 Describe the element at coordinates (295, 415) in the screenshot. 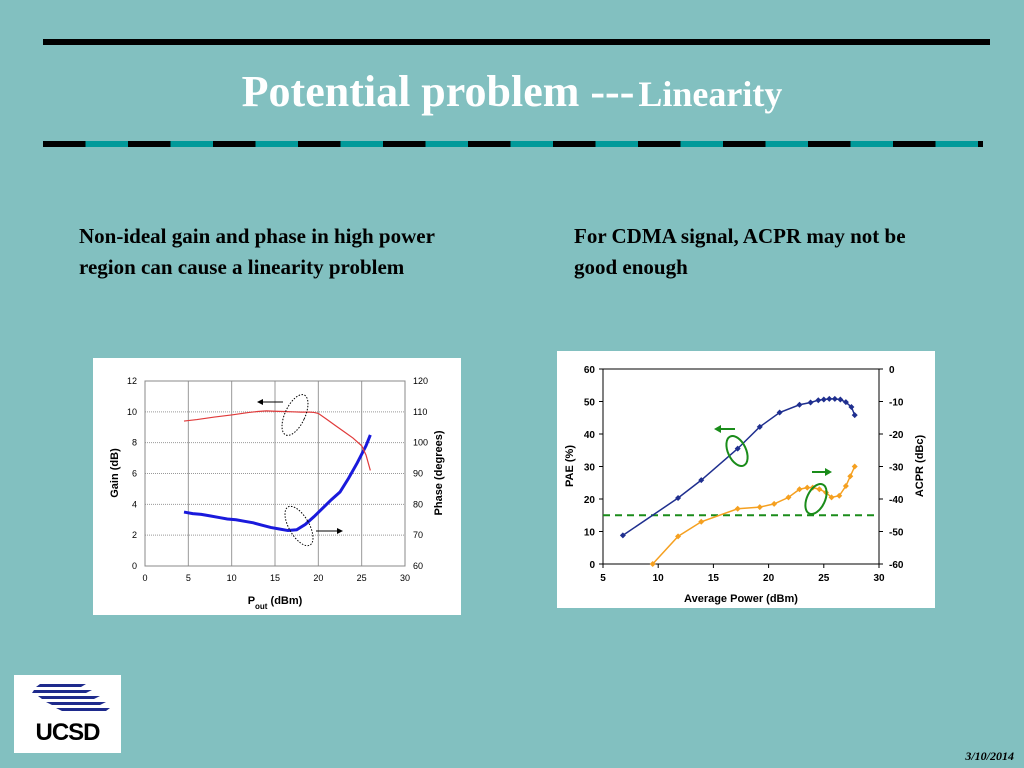

I see `phase-annotation-ellipse` at that location.